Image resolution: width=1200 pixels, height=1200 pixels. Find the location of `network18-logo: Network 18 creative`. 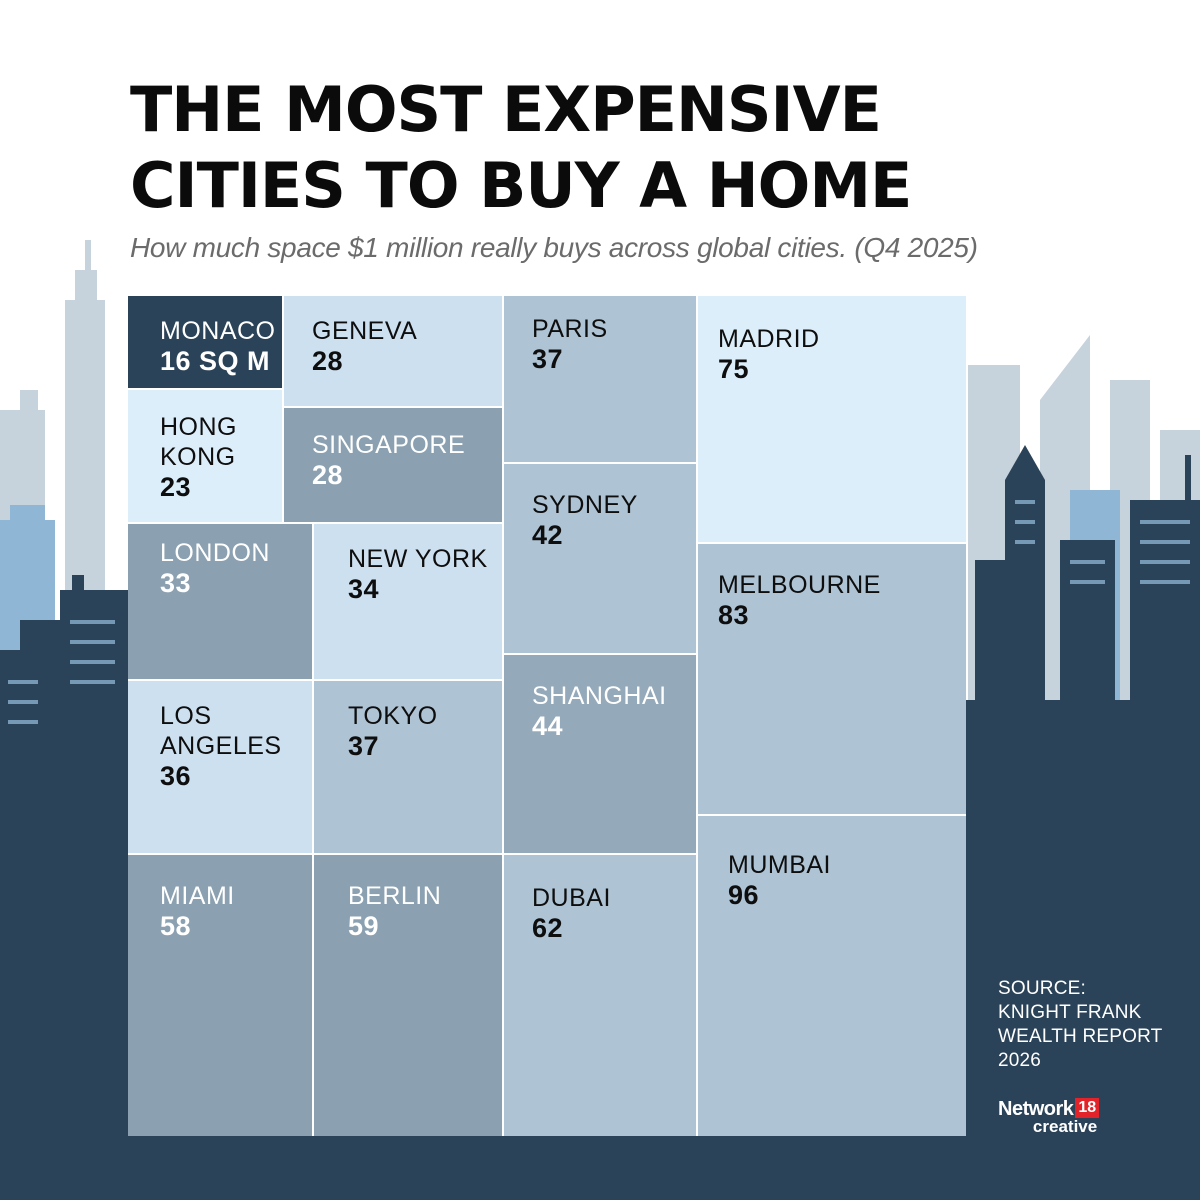

network18-logo: Network 18 creative is located at coordinates (1049, 1117).